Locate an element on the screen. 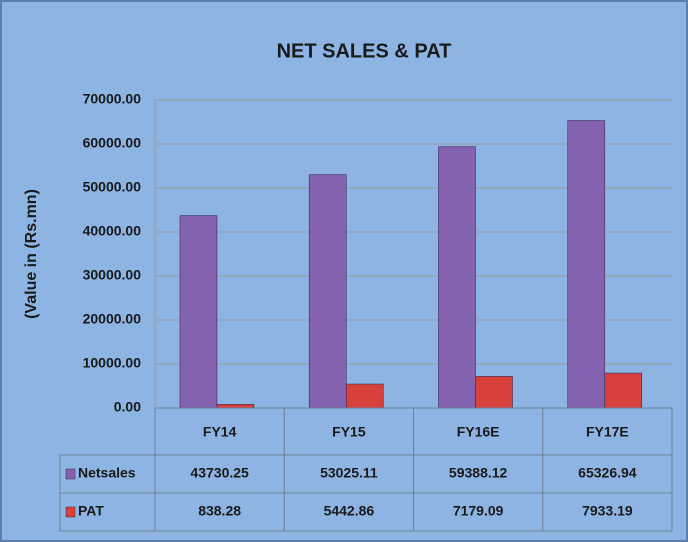  y-tick-label: 0.00 is located at coordinates (127, 407).